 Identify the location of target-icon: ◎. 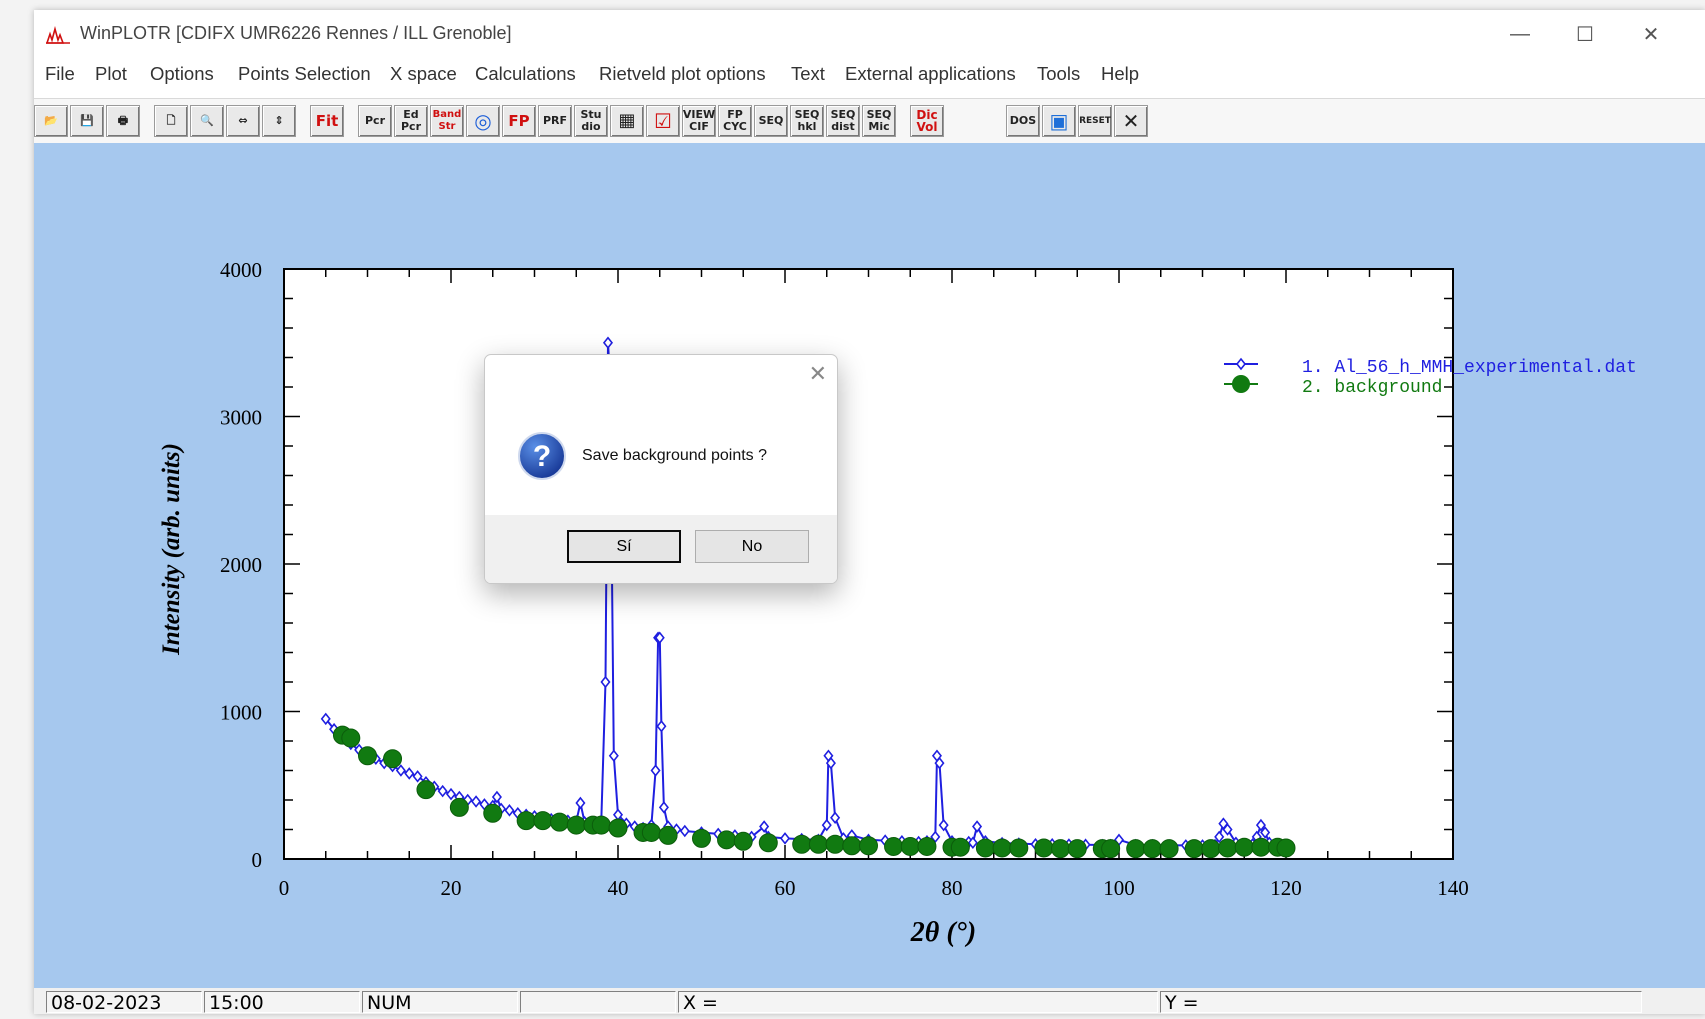
(483, 121).